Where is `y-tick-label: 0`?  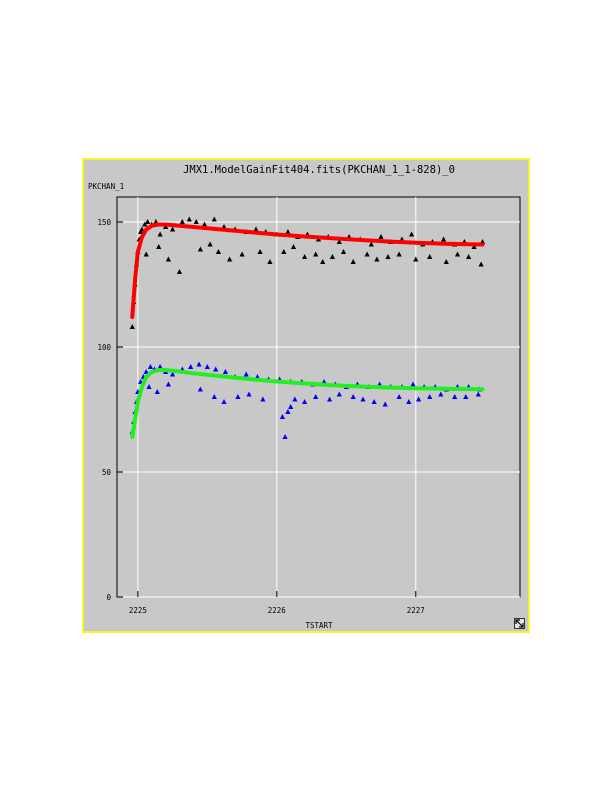
y-tick-label: 0 is located at coordinates (108, 597).